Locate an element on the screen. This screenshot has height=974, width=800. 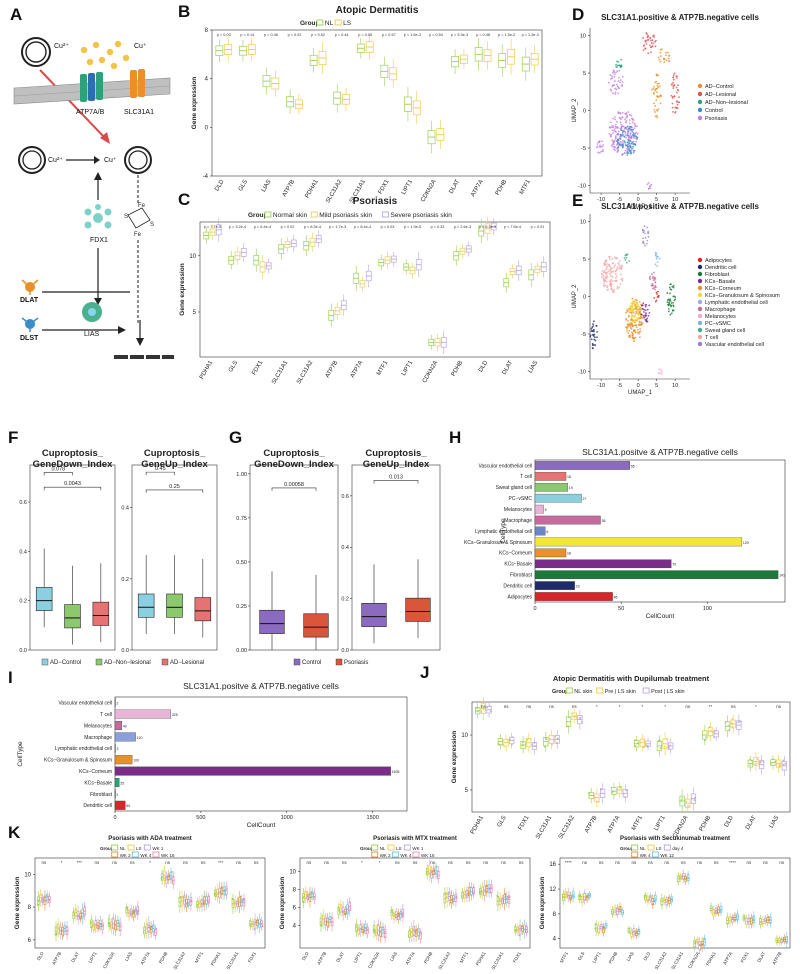
chart-C-pval-12: p = 7.6e-4 is located at coordinates (512, 227).